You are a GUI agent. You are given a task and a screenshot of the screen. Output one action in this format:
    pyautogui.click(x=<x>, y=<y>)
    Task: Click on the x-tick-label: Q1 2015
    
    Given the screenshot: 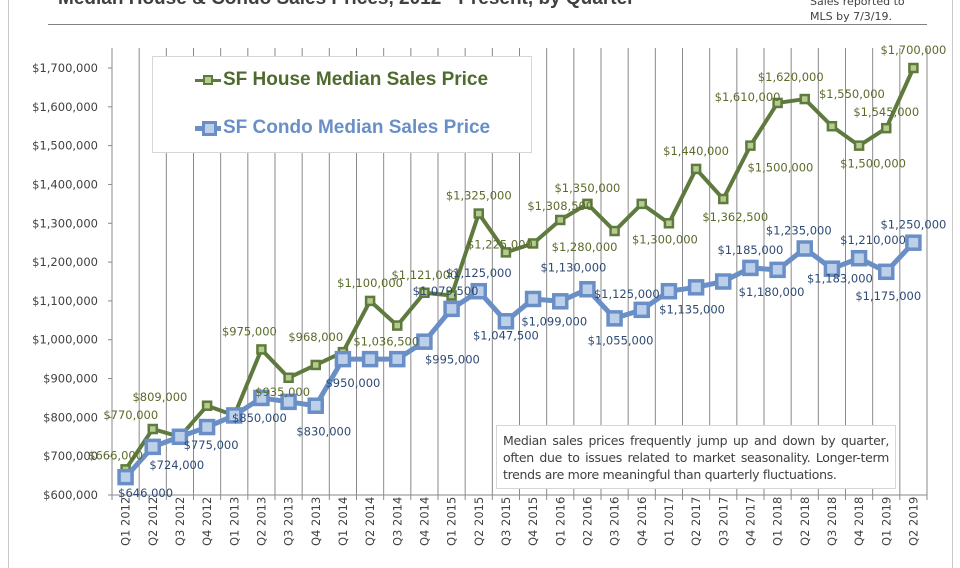 What is the action you would take?
    pyautogui.click(x=452, y=521)
    